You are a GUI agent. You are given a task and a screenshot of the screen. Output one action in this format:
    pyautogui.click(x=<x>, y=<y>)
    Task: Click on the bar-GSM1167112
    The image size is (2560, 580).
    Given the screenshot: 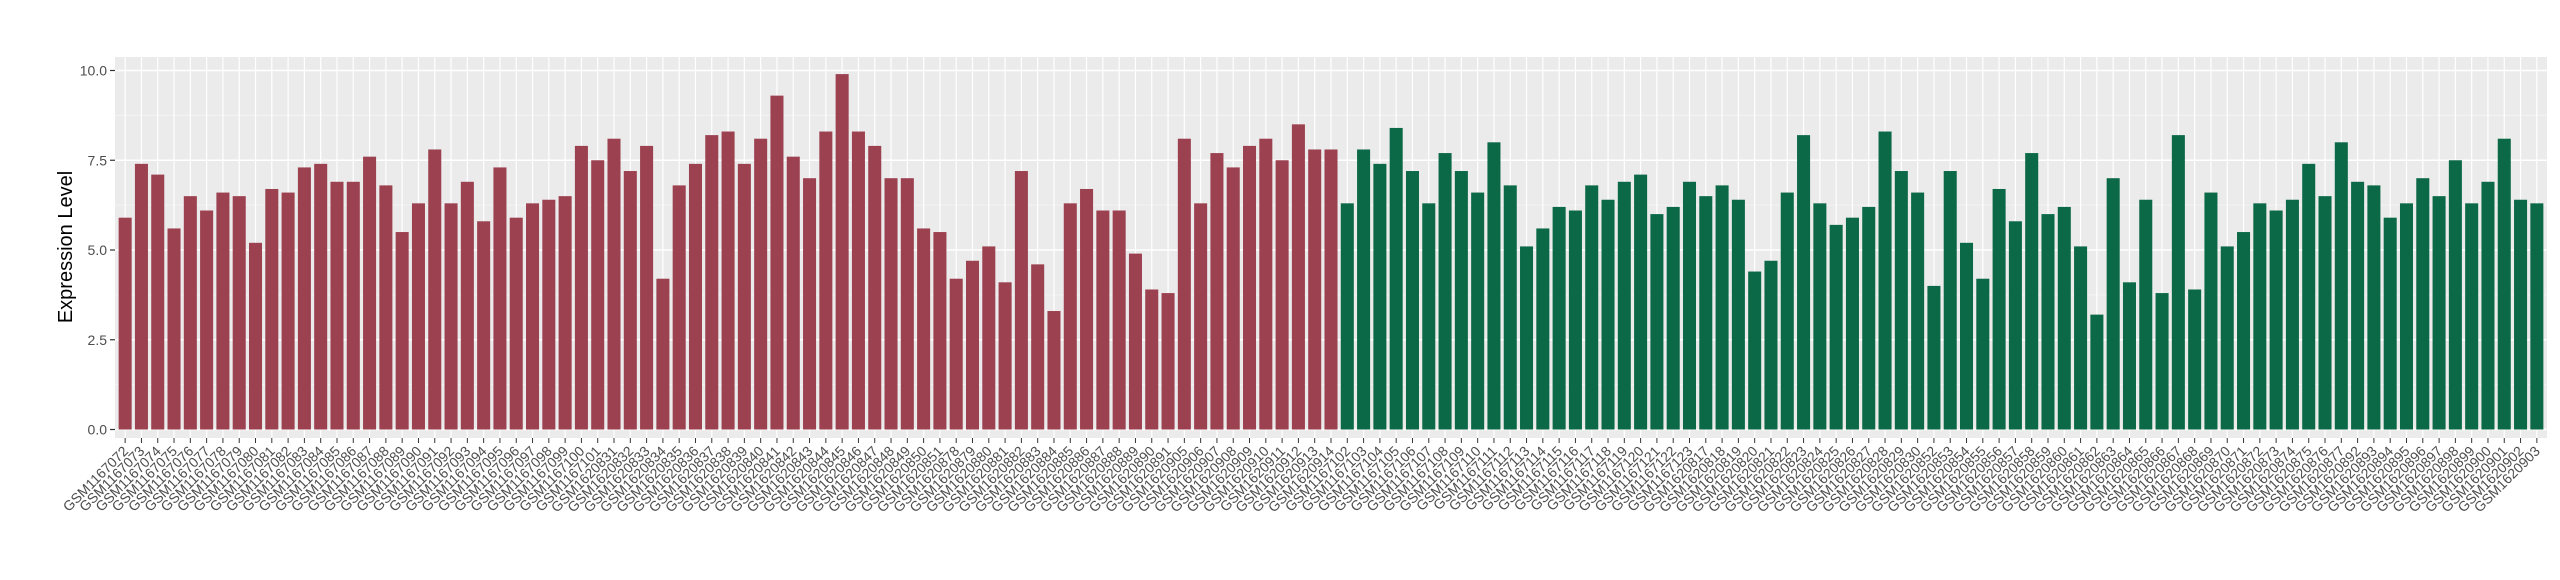 What is the action you would take?
    pyautogui.click(x=1510, y=307)
    